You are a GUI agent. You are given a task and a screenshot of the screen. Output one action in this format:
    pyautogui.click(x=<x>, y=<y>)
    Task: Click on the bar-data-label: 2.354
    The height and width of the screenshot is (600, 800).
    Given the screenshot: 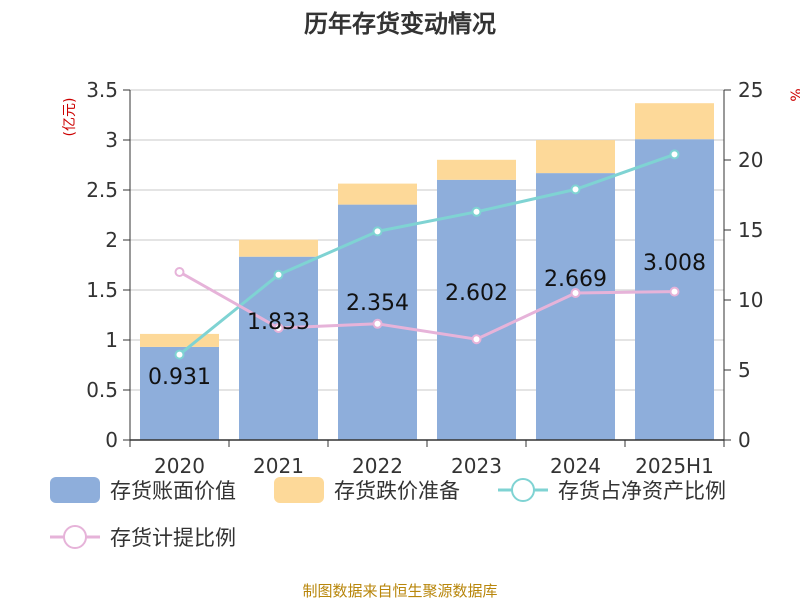 What is the action you would take?
    pyautogui.click(x=377, y=303)
    